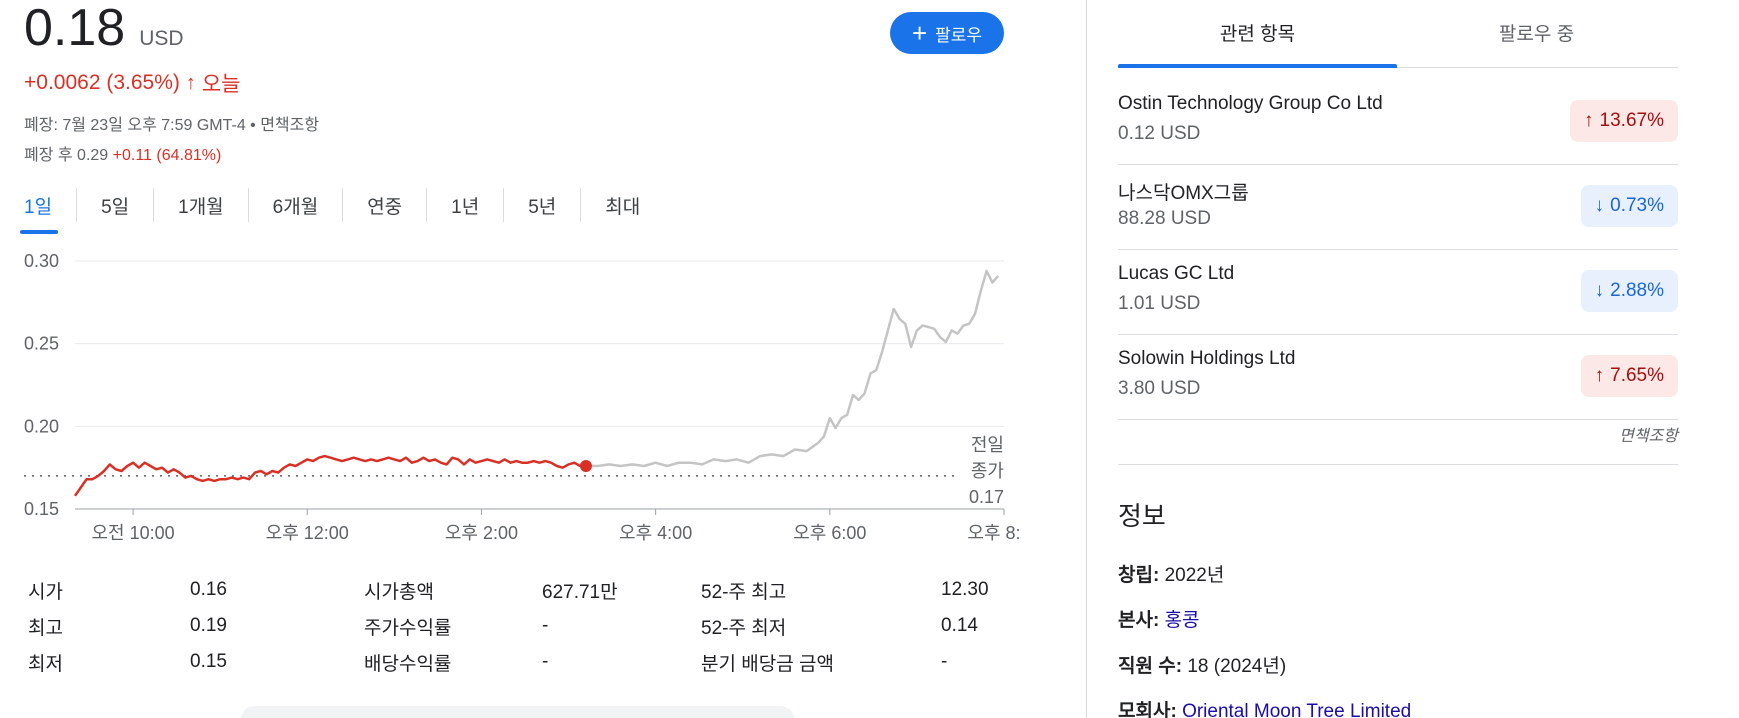  I want to click on stat-row: 최저 0.15 배당수익률 - 분기 배당금 금액 -, so click(518, 662).